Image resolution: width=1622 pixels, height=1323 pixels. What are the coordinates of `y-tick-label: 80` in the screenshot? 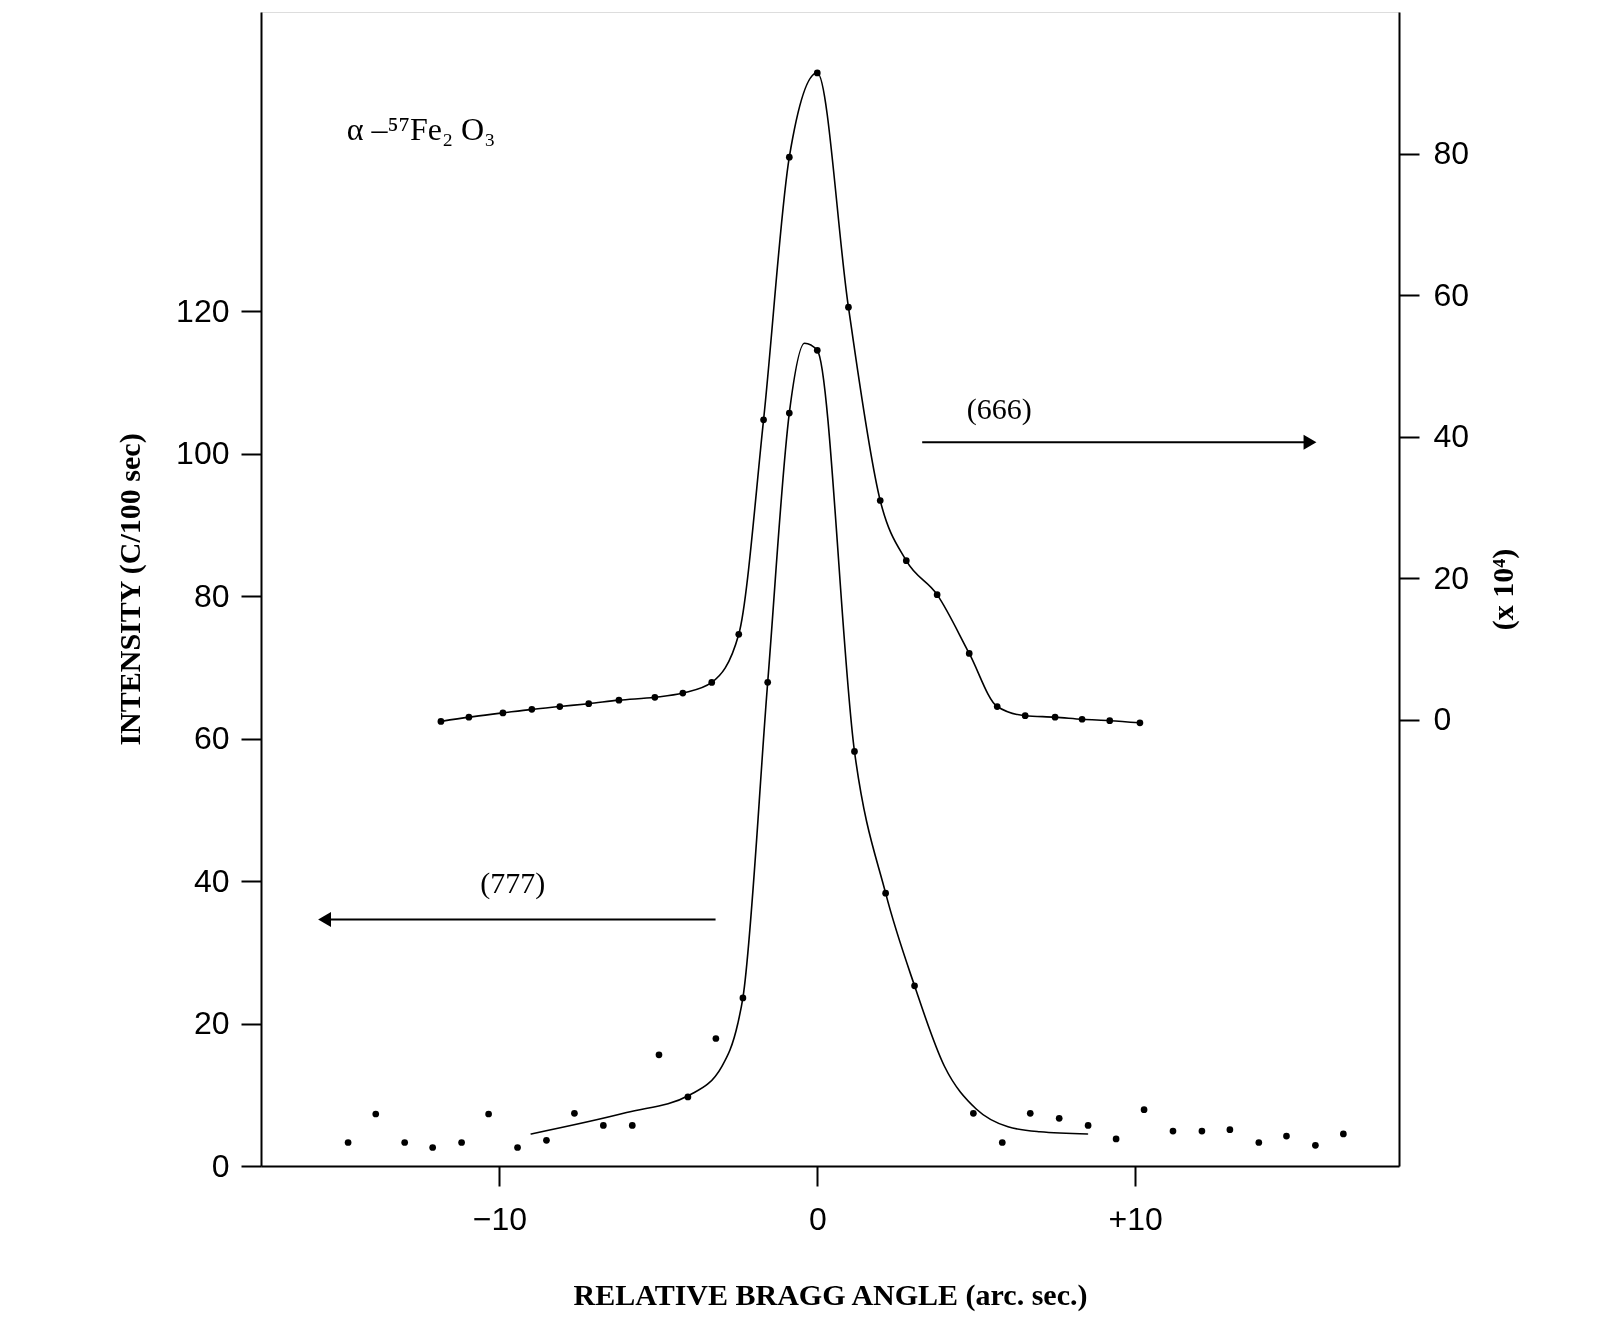 It's located at (211, 595).